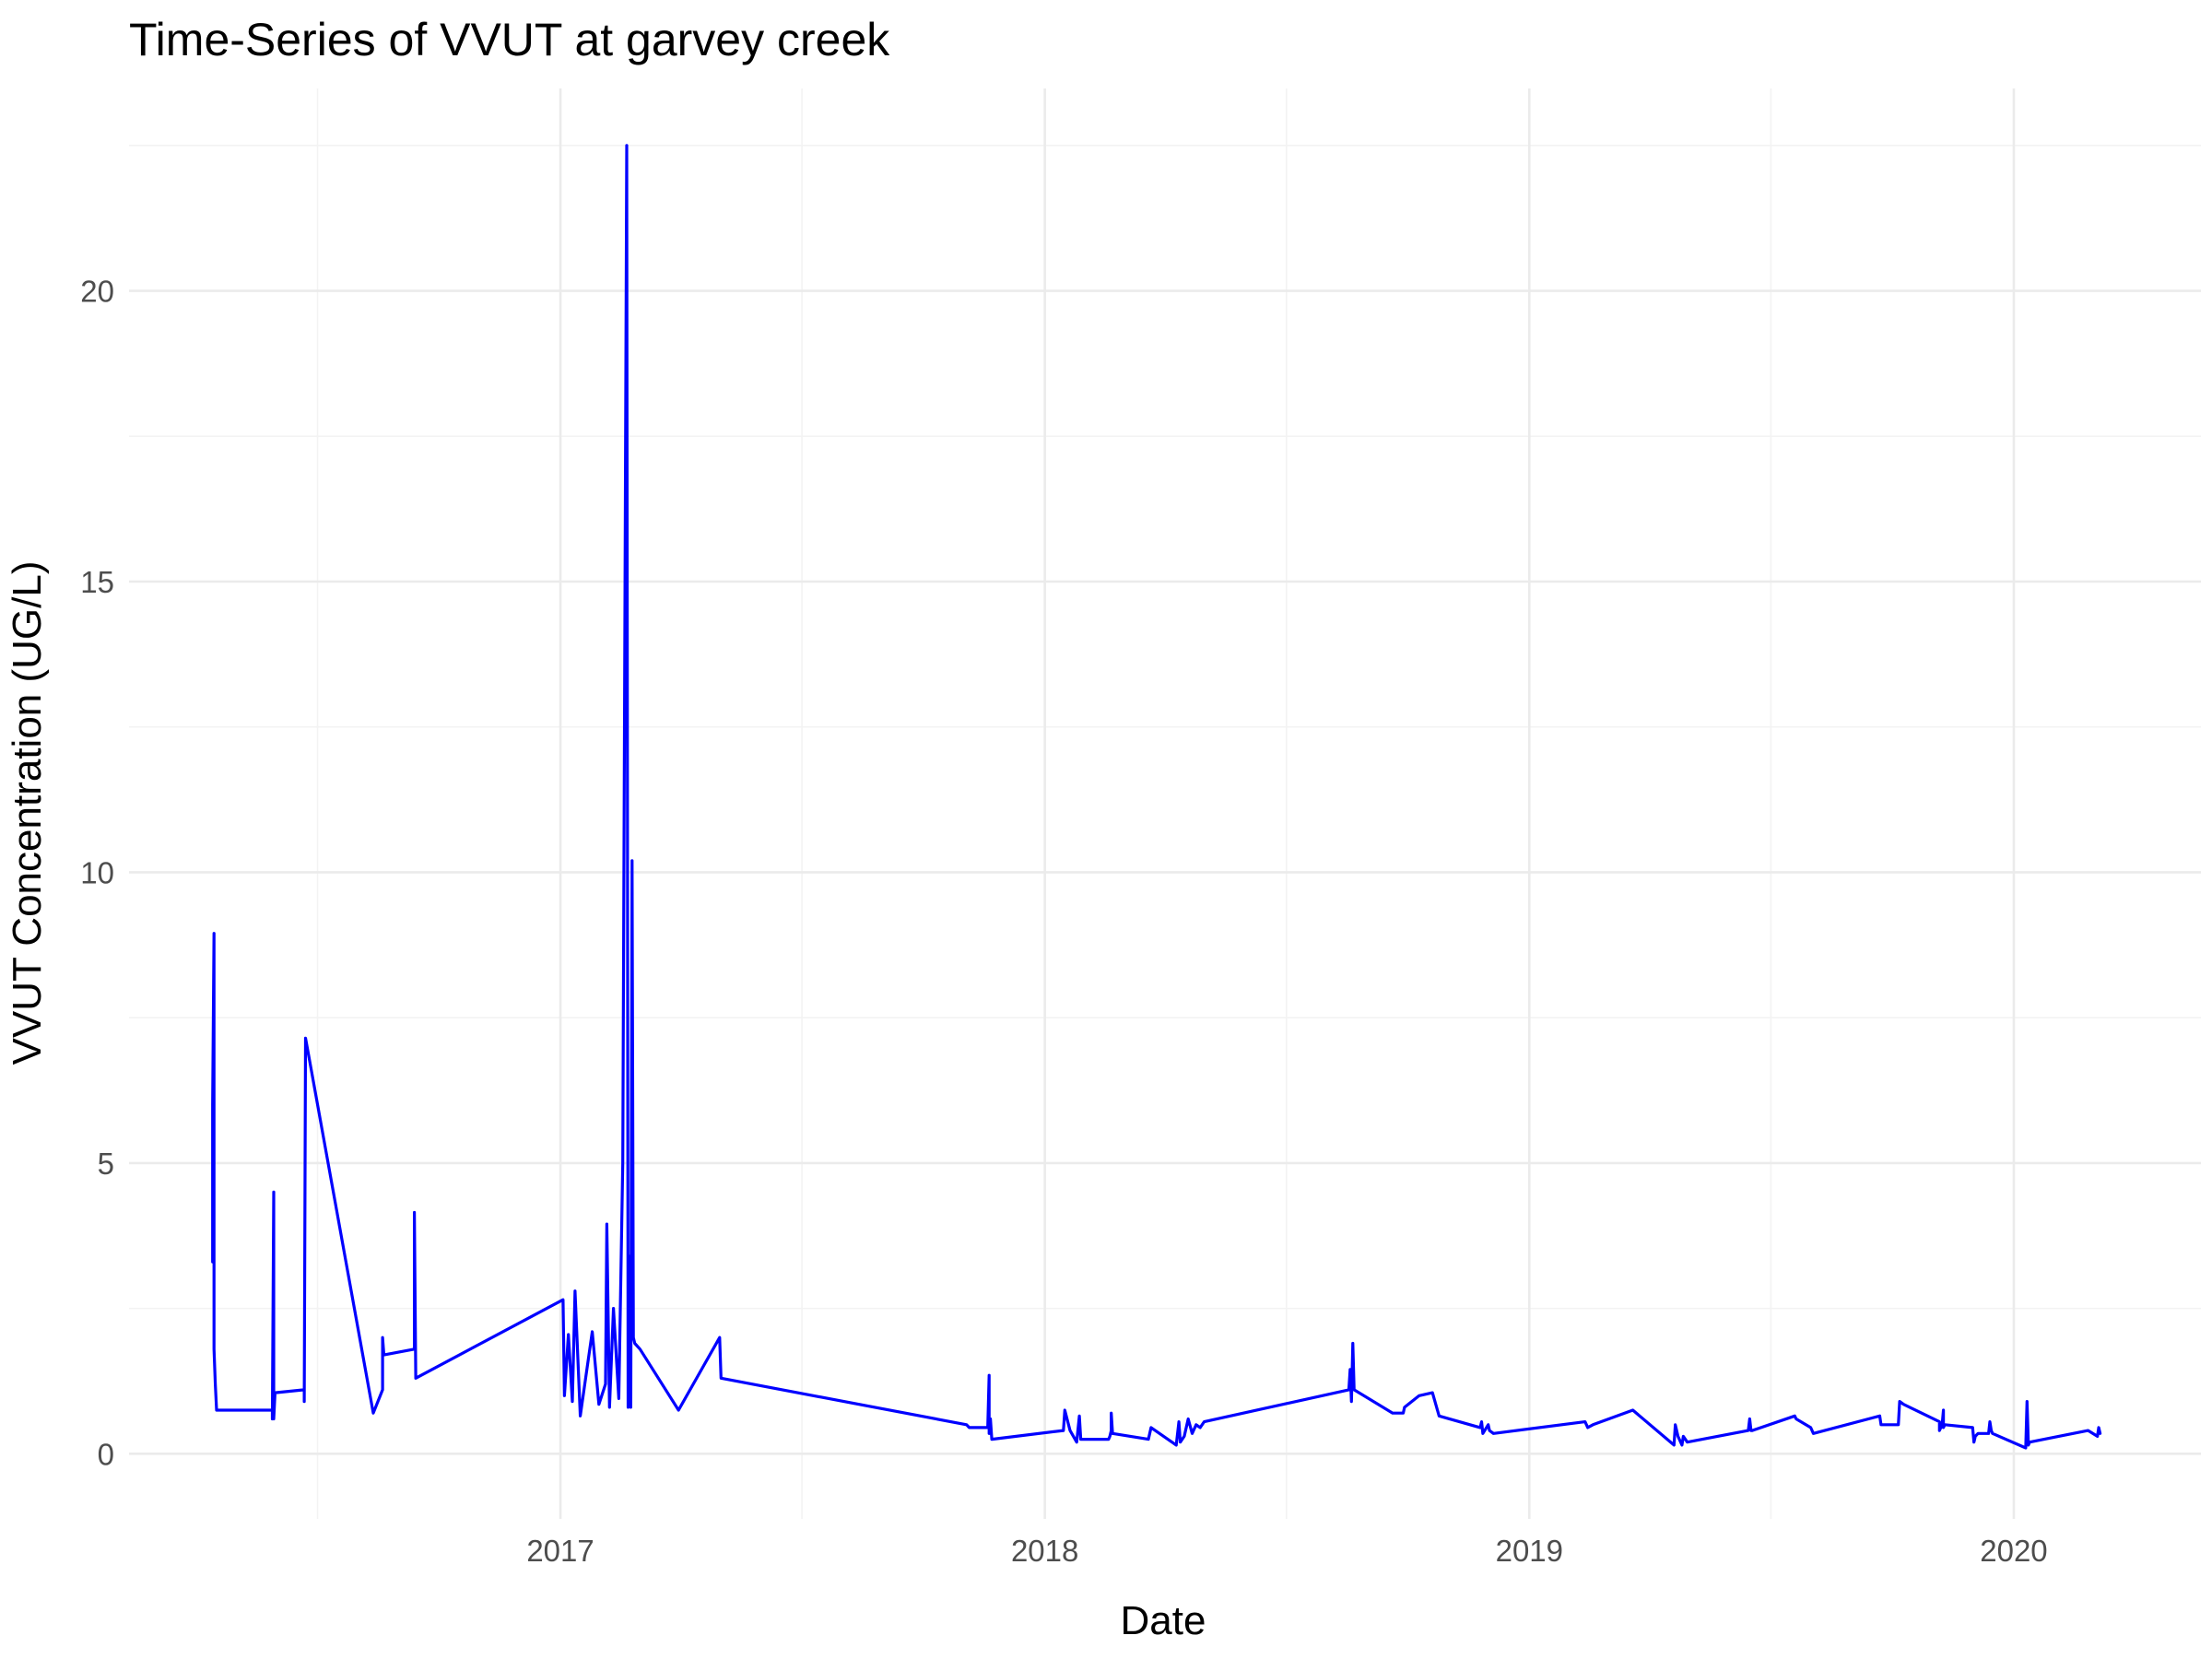 The height and width of the screenshot is (1659, 2212). I want to click on y-tick-label: 10, so click(97, 872).